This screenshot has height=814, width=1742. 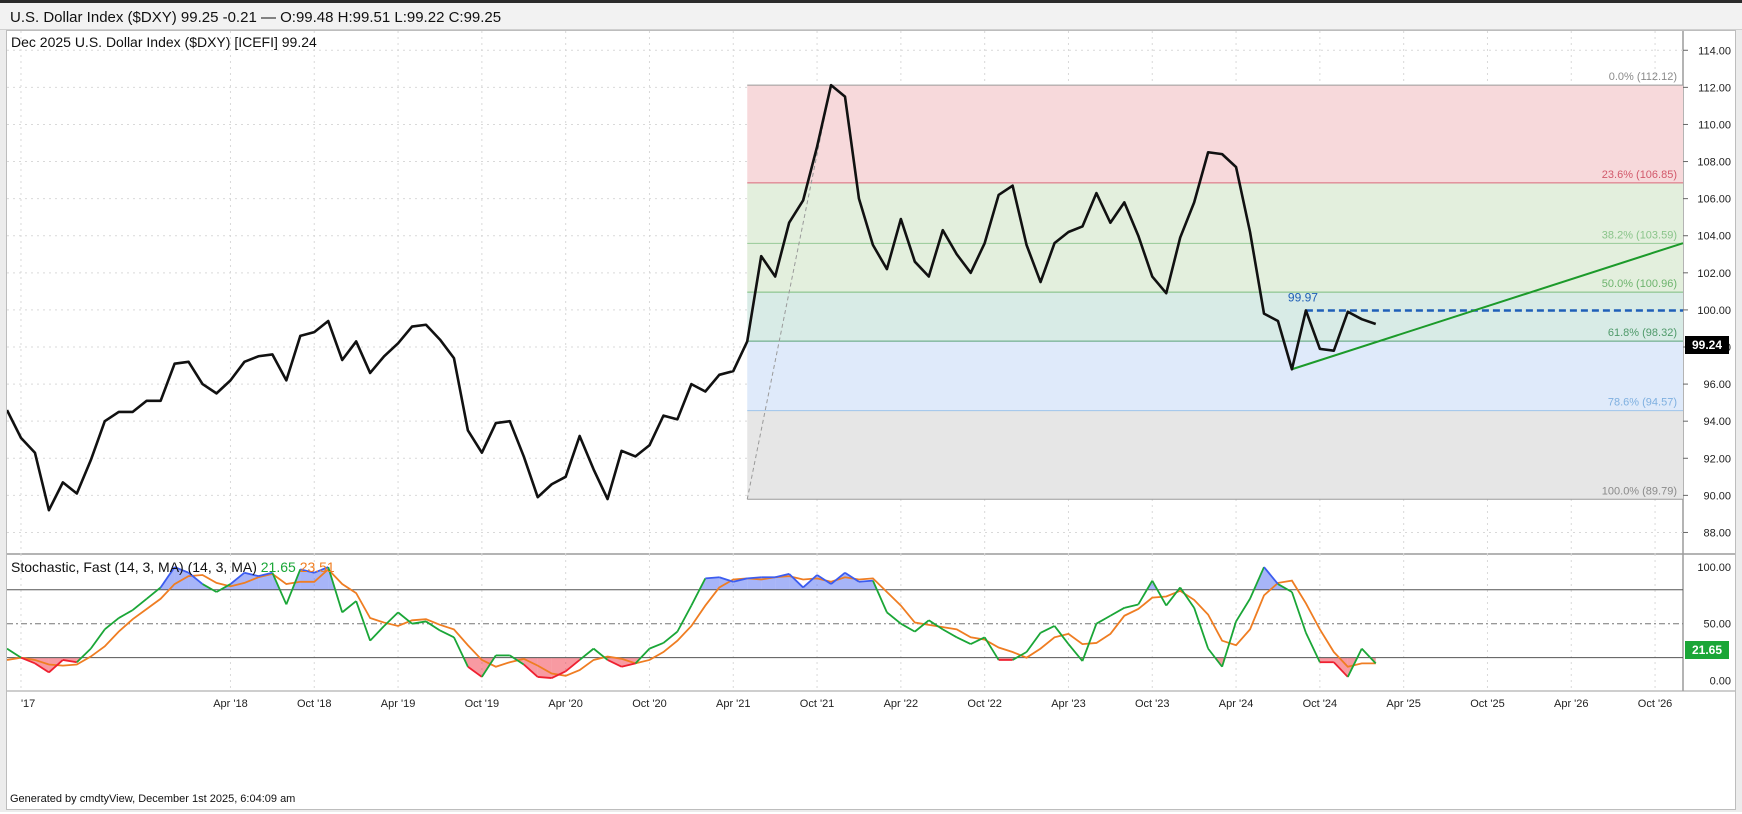 What do you see at coordinates (1714, 237) in the screenshot?
I see `y-tick-label: 104.00` at bounding box center [1714, 237].